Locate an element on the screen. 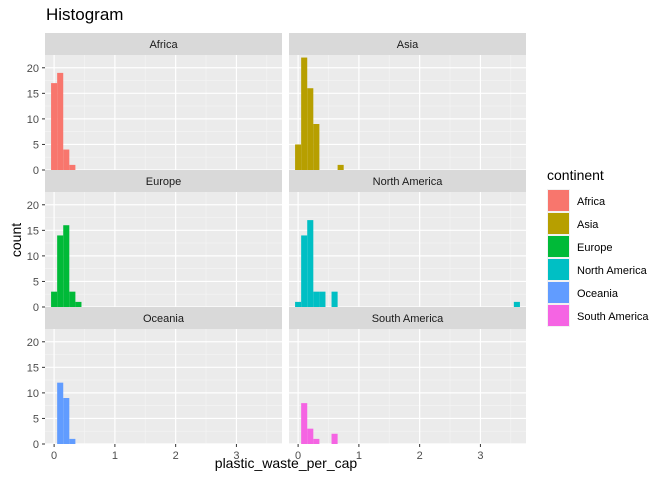  facet-strip-europe is located at coordinates (163, 181).